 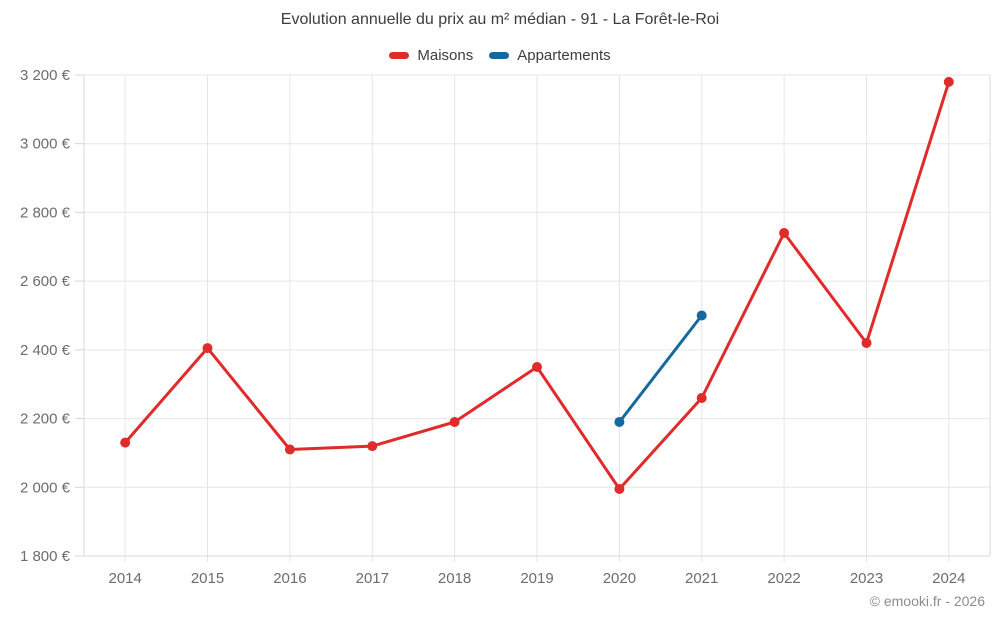 I want to click on y-axis-label: 2 400 €, so click(x=45, y=350).